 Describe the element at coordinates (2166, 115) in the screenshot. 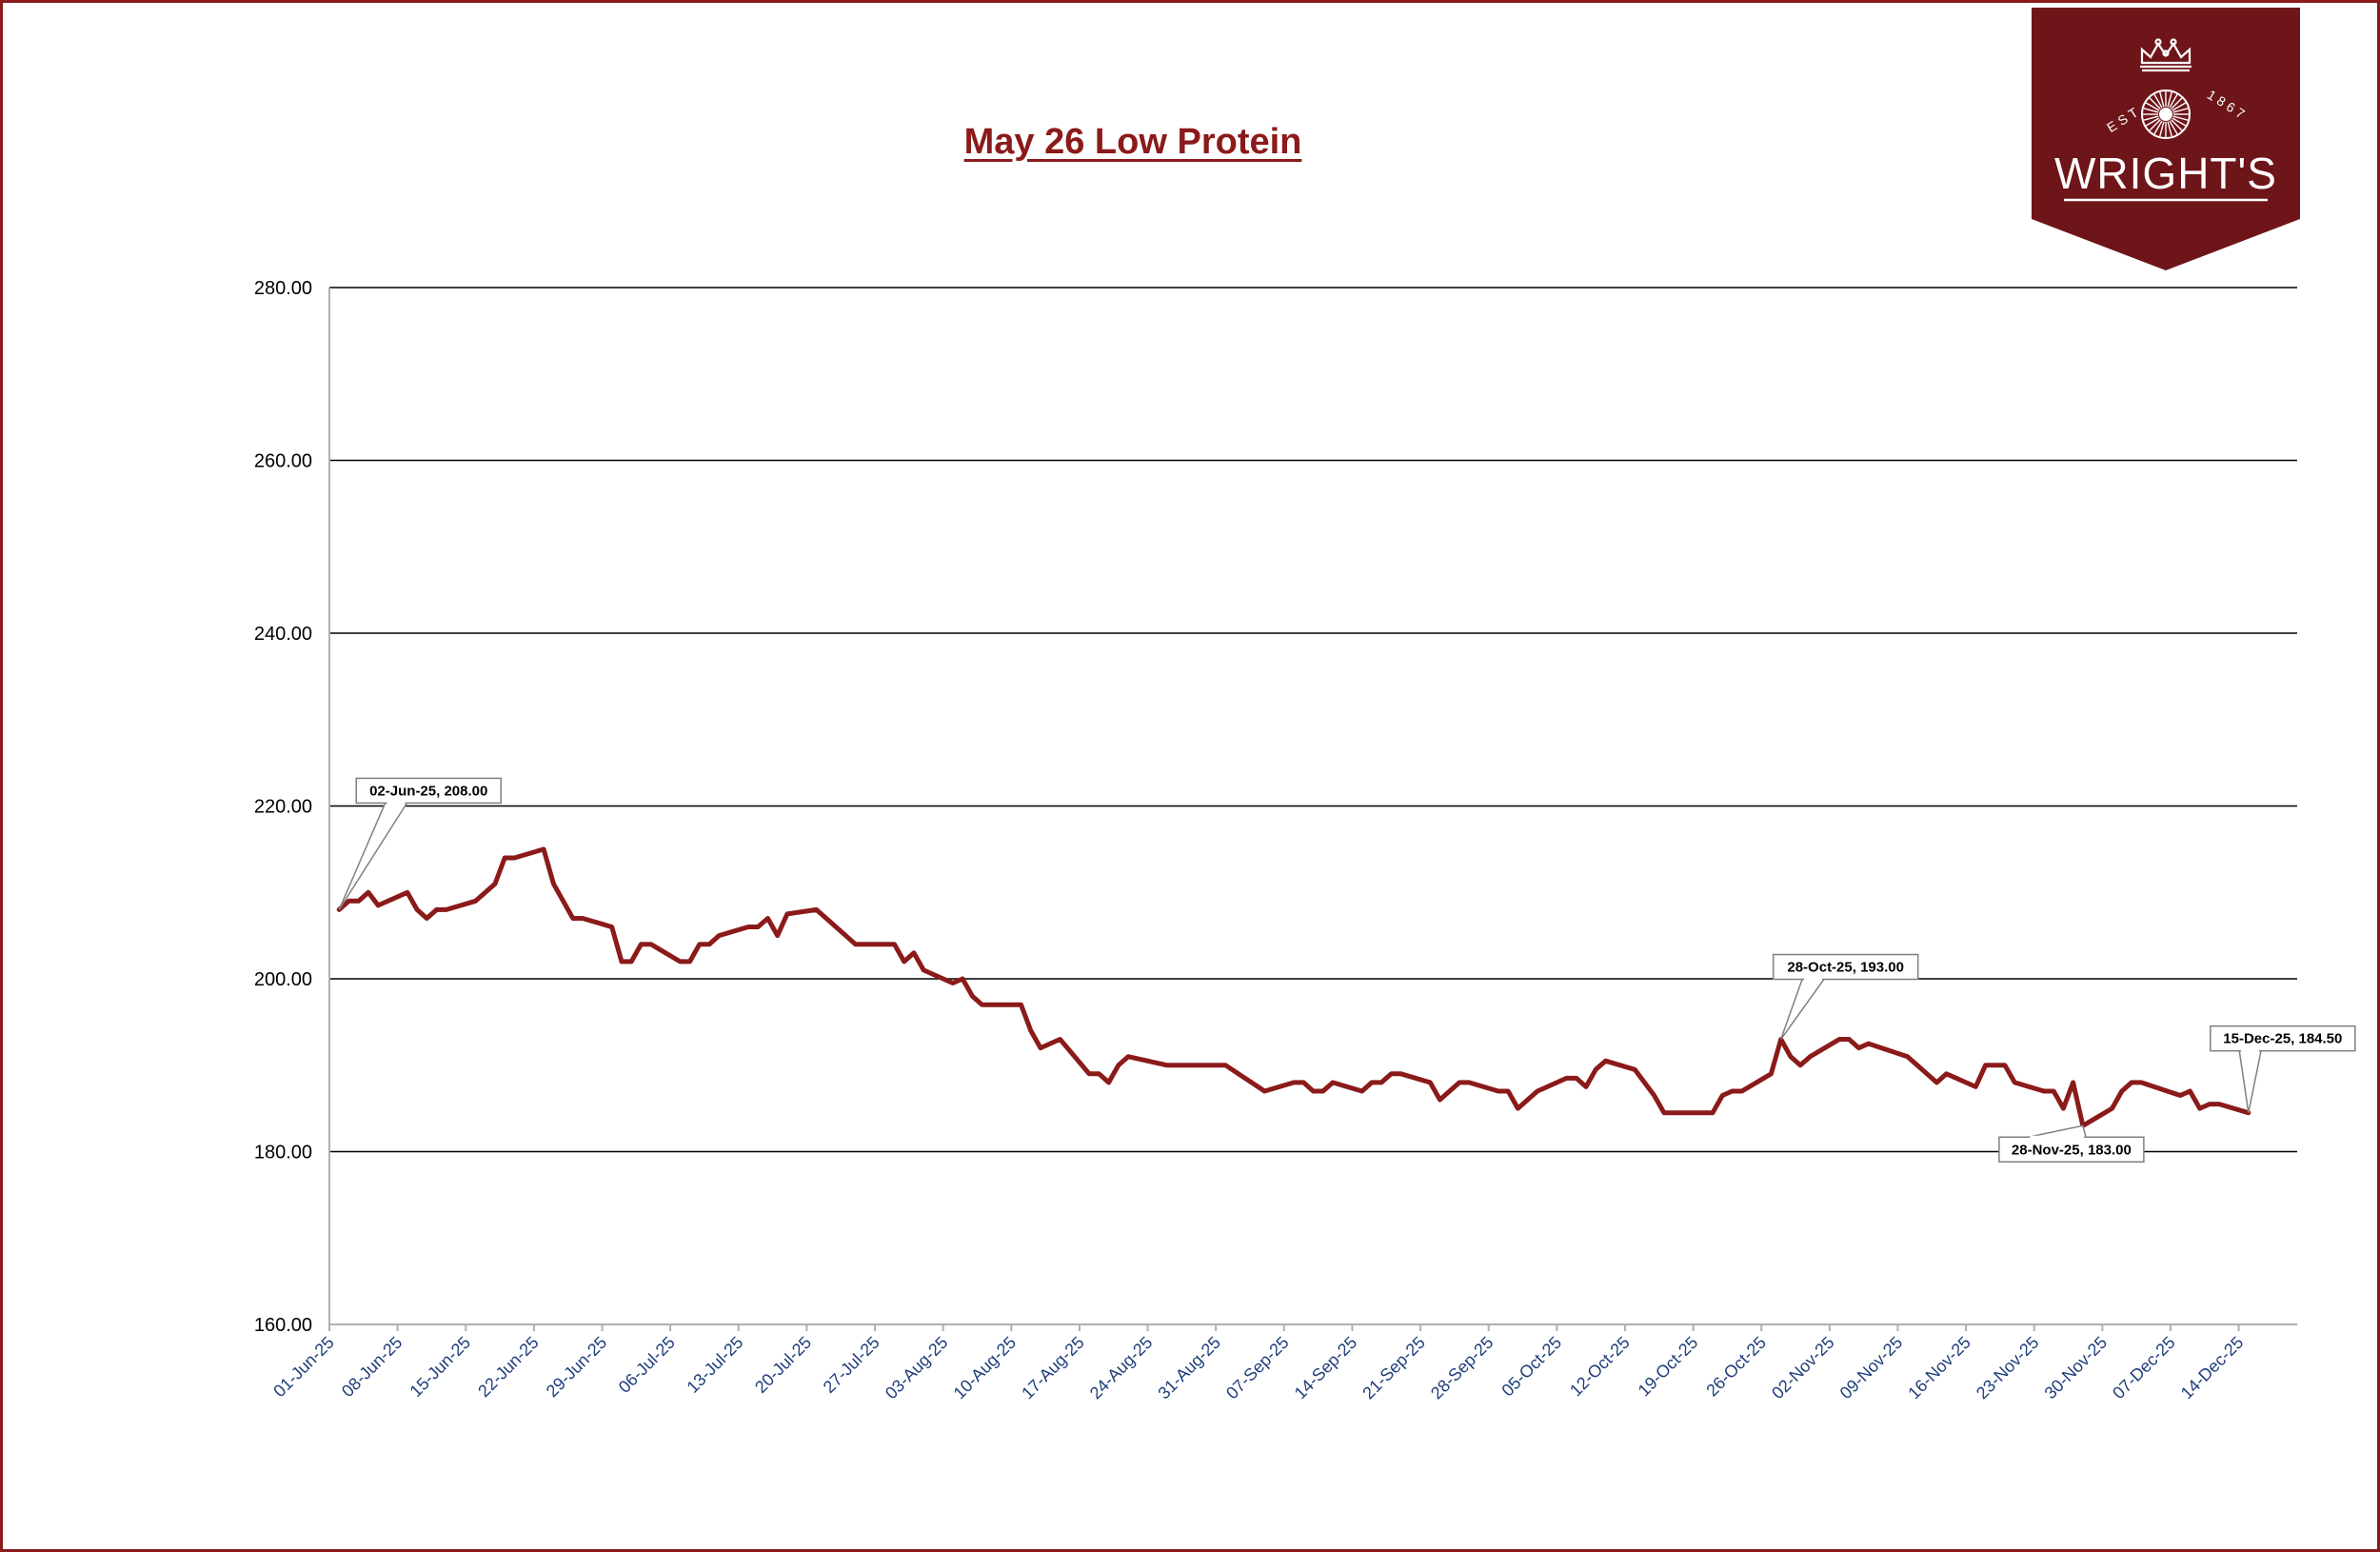

I see `wheat-wheel-icon` at that location.